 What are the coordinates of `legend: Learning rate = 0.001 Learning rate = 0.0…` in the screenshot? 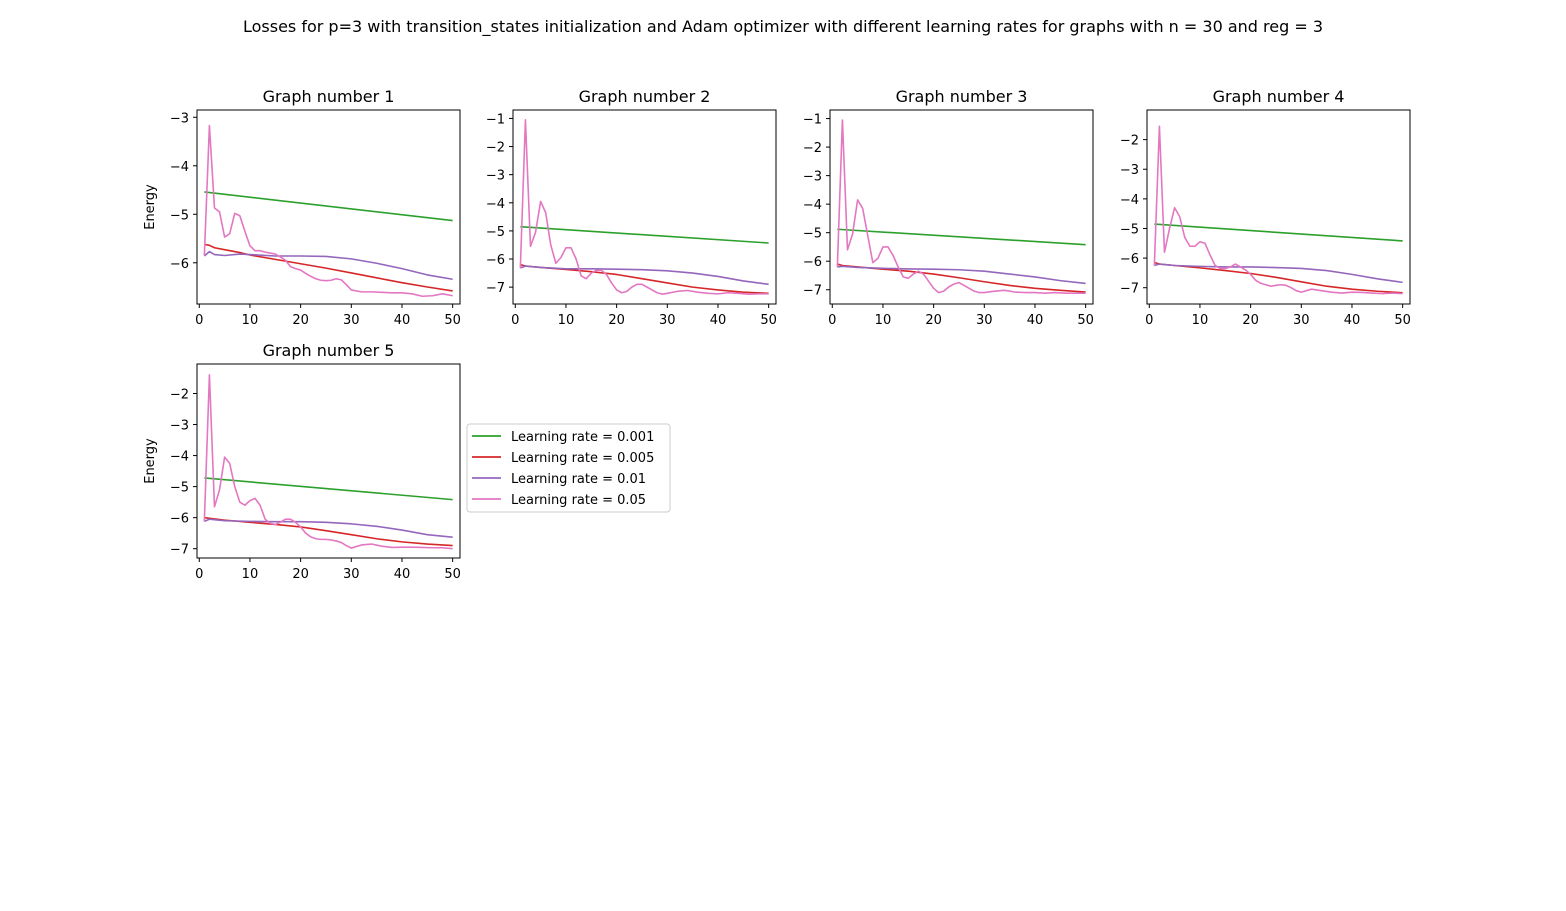 It's located at (568, 468).